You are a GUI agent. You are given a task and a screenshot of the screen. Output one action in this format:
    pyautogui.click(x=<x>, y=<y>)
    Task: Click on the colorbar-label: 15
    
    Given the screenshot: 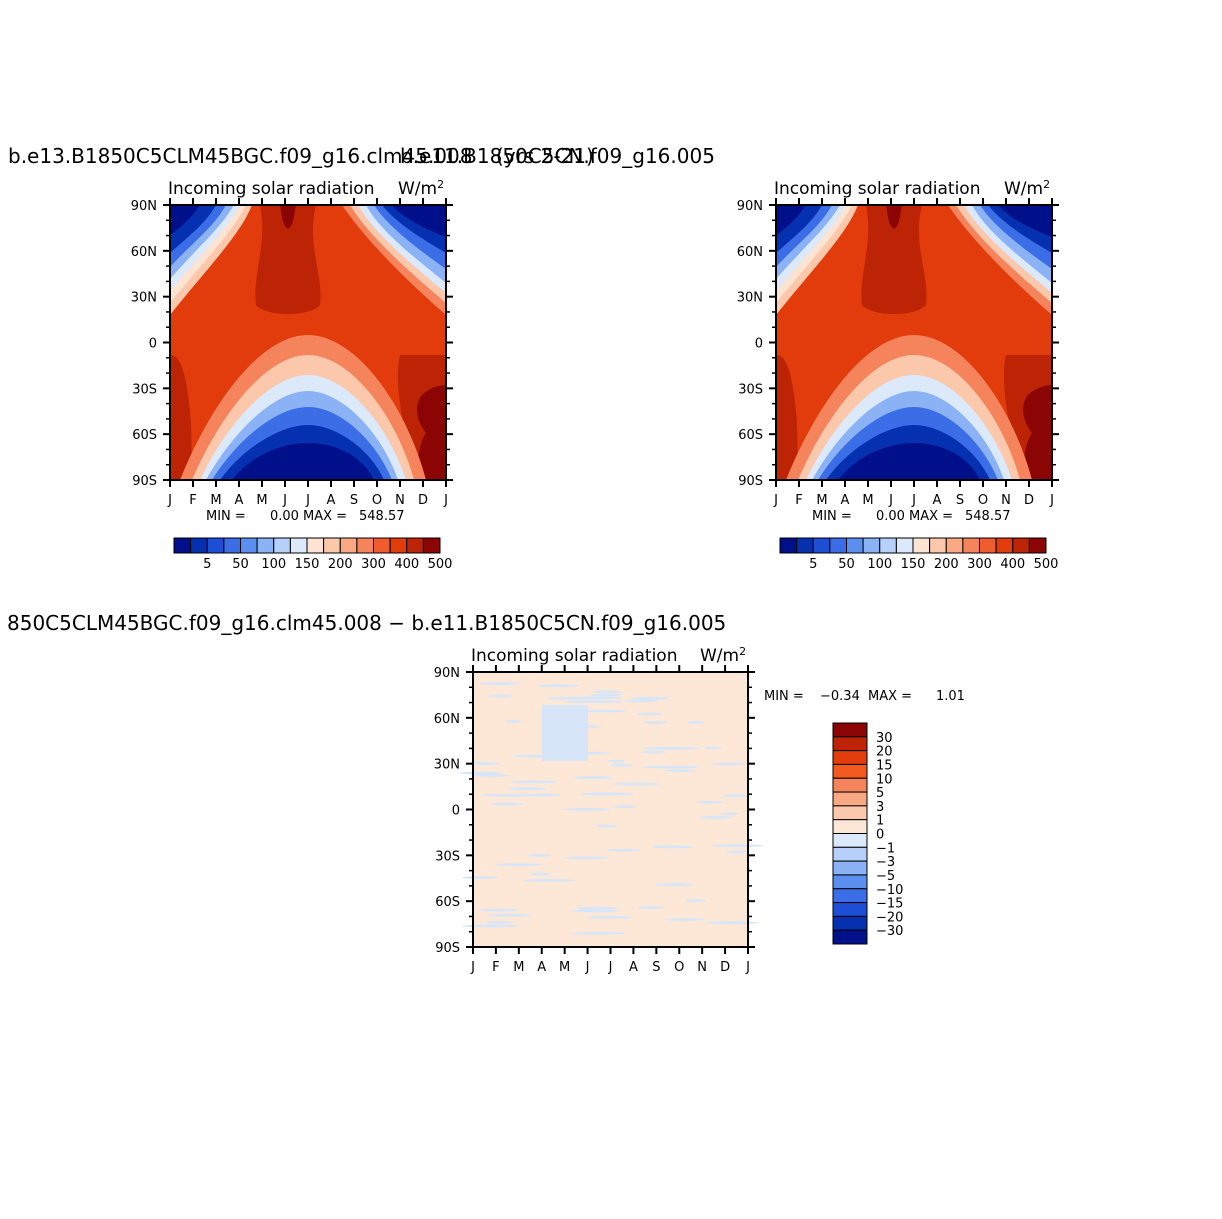 What is the action you would take?
    pyautogui.click(x=884, y=765)
    